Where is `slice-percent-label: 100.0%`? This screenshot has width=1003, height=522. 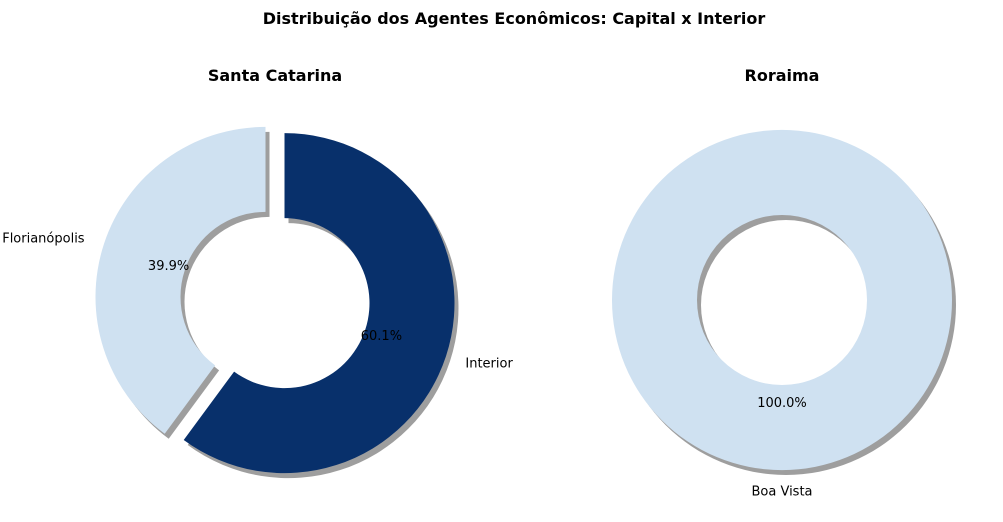
slice-percent-label: 100.0% is located at coordinates (782, 403).